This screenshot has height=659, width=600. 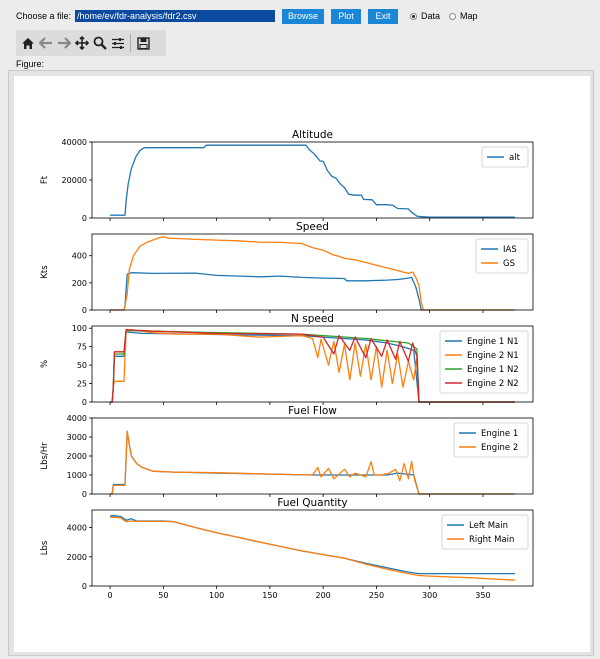 I want to click on subplot-altitude: Altitude Ft 0 20000 40000 alt, so click(x=287, y=176).